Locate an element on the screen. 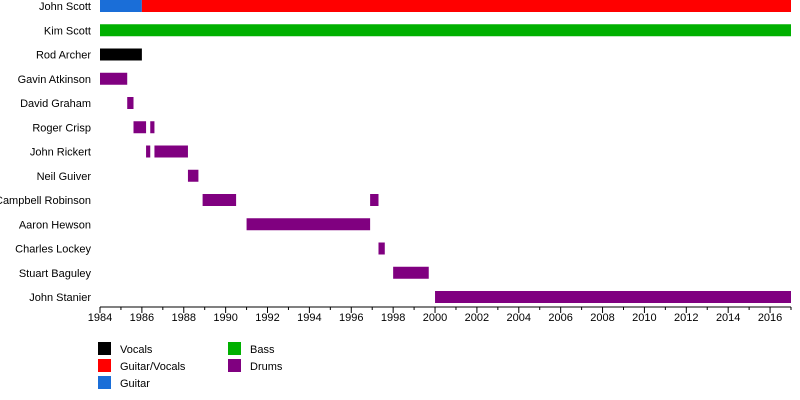 The image size is (800, 400). x-tick-label-2012: 2012 is located at coordinates (686, 318).